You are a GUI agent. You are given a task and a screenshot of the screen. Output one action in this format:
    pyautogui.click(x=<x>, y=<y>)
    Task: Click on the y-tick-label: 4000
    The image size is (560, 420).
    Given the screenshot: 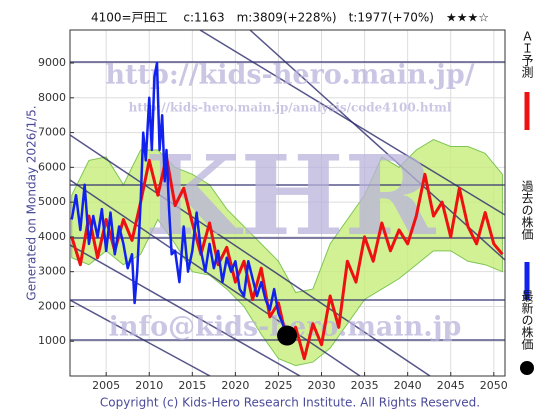 What is the action you would take?
    pyautogui.click(x=52, y=236)
    